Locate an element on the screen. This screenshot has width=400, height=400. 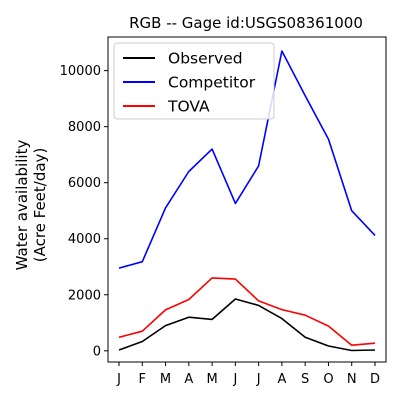
y-tick-label: 6000 is located at coordinates (84, 183).